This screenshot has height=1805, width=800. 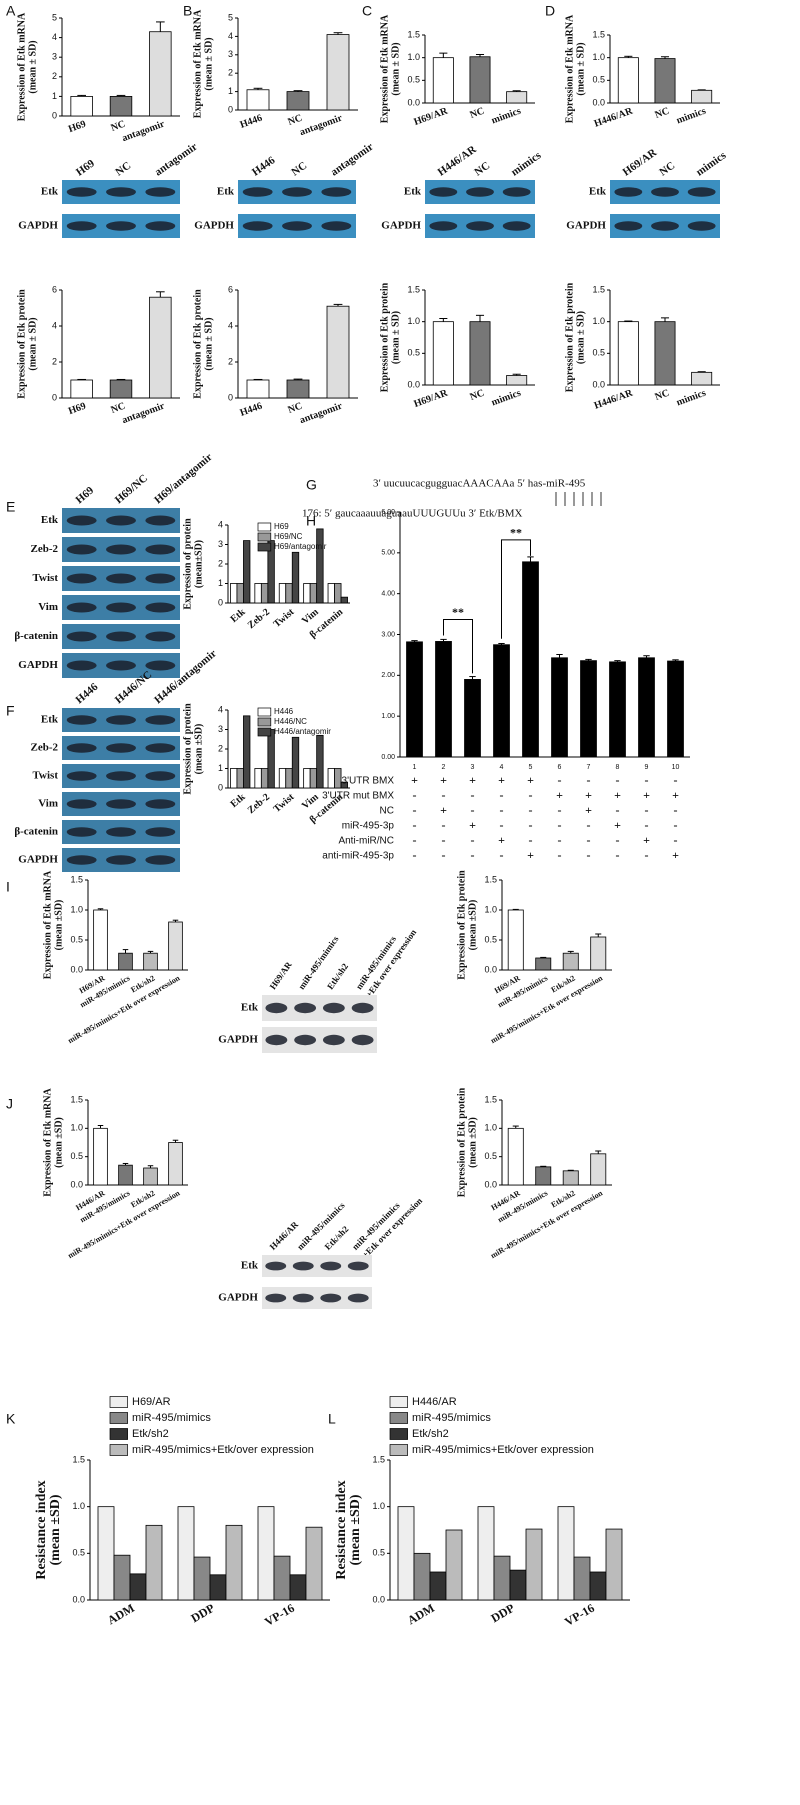 What do you see at coordinates (203, 1613) in the screenshot?
I see `x-tick-label: DDP` at bounding box center [203, 1613].